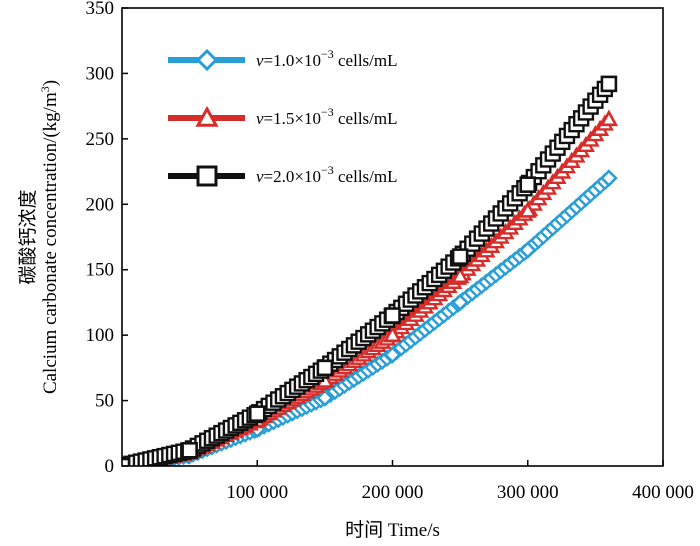 Image resolution: width=700 pixels, height=546 pixels. I want to click on legend-item-3: v=2.0×10−3 cells/mL, so click(283, 175).